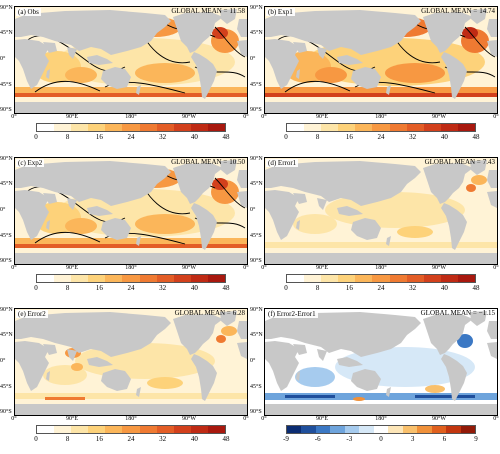 This screenshot has width=500, height=454. What do you see at coordinates (282, 163) in the screenshot?
I see `panel-label: (d) Error1` at bounding box center [282, 163].